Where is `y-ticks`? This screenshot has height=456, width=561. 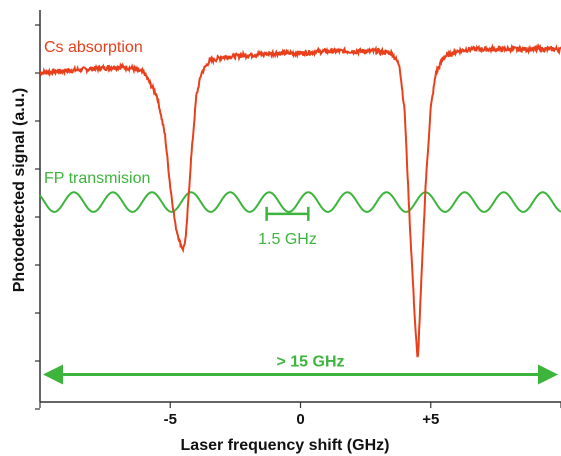 y-ticks is located at coordinates (37, 217).